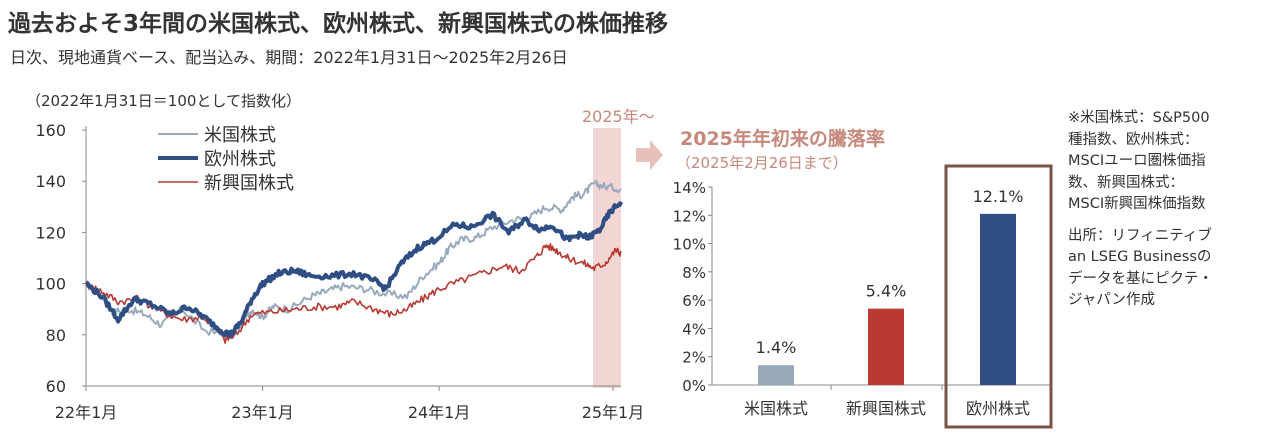 Image resolution: width=1269 pixels, height=439 pixels. What do you see at coordinates (694, 386) in the screenshot?
I see `bar-y-tick-label: 0%` at bounding box center [694, 386].